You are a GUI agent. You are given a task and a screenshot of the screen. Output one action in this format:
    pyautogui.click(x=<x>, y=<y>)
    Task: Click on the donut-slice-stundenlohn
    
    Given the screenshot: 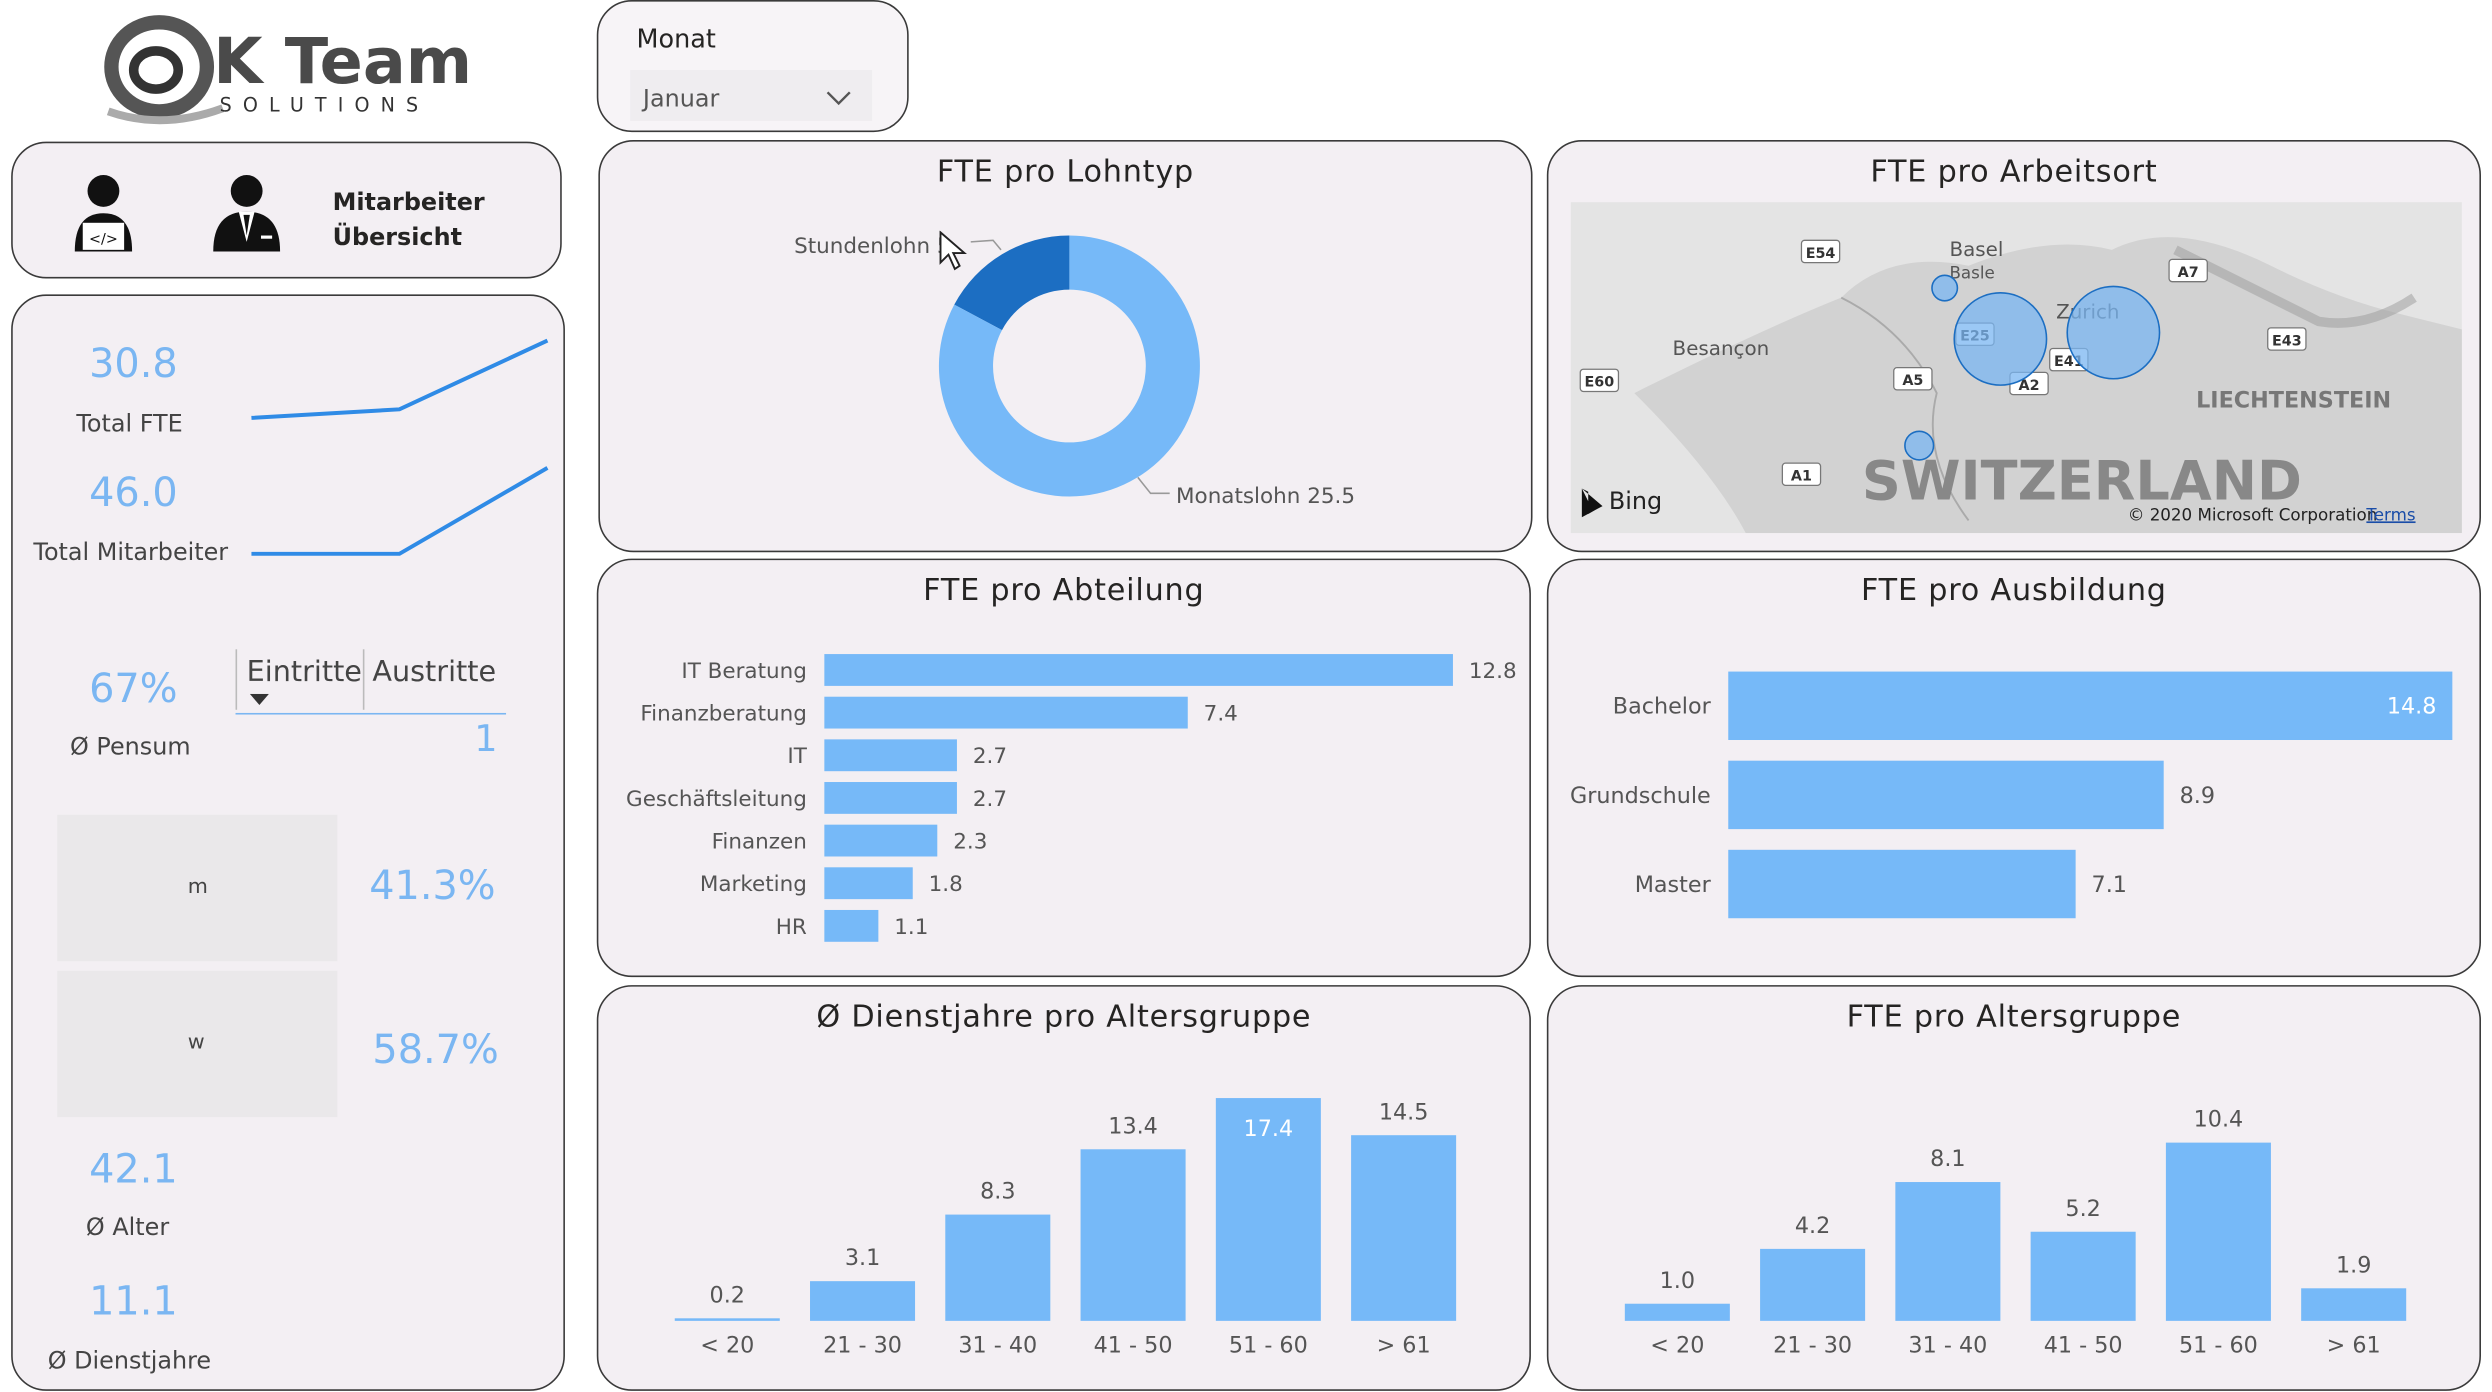 What is the action you would take?
    pyautogui.click(x=1012, y=283)
    